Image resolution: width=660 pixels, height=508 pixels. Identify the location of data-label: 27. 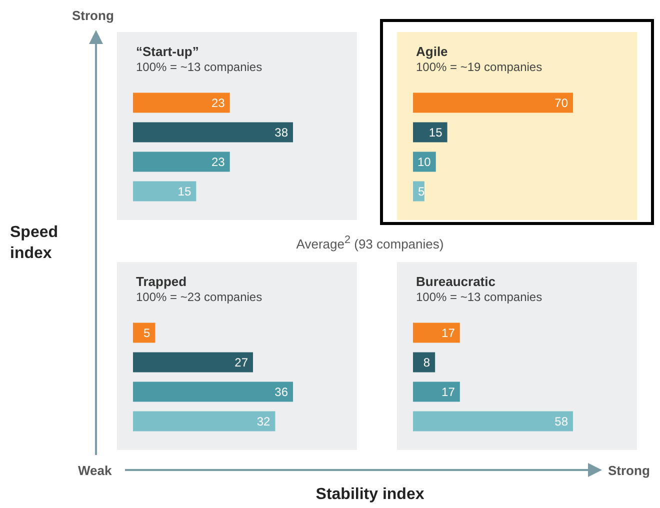
(241, 362).